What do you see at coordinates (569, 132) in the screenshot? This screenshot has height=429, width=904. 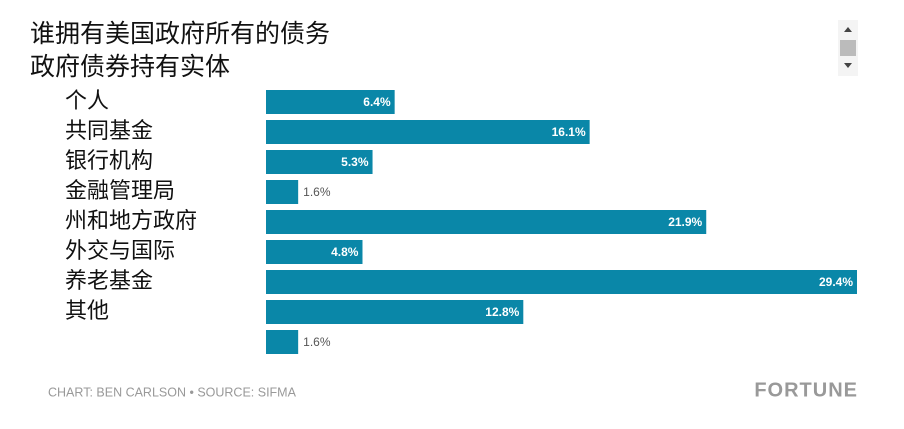 I see `value-label: 16.1%` at bounding box center [569, 132].